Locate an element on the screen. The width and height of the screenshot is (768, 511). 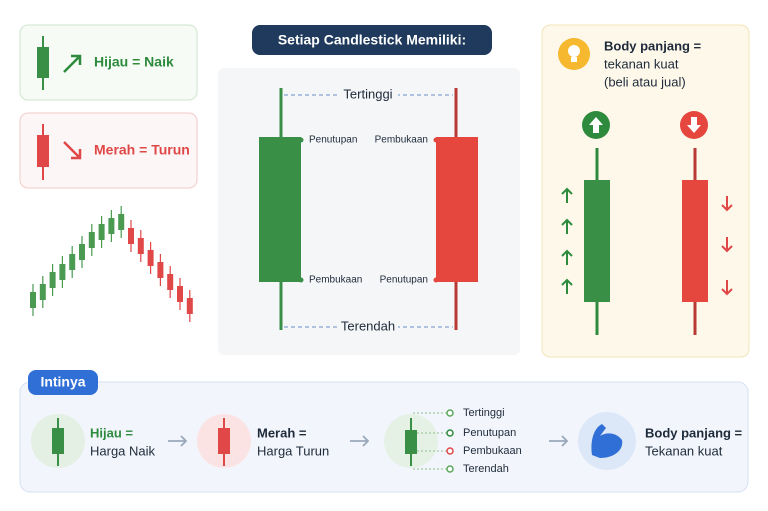
summary-text: Tekanan kuat is located at coordinates (684, 450).